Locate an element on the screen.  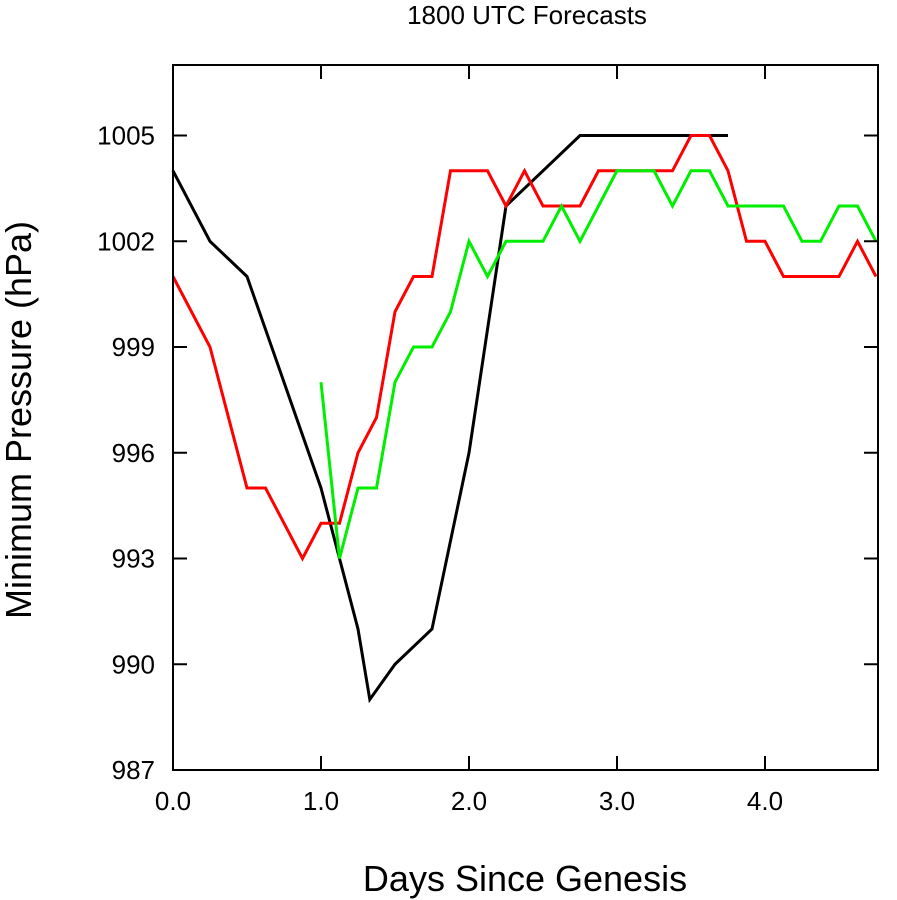
x-tick-label: 4.0 is located at coordinates (765, 801).